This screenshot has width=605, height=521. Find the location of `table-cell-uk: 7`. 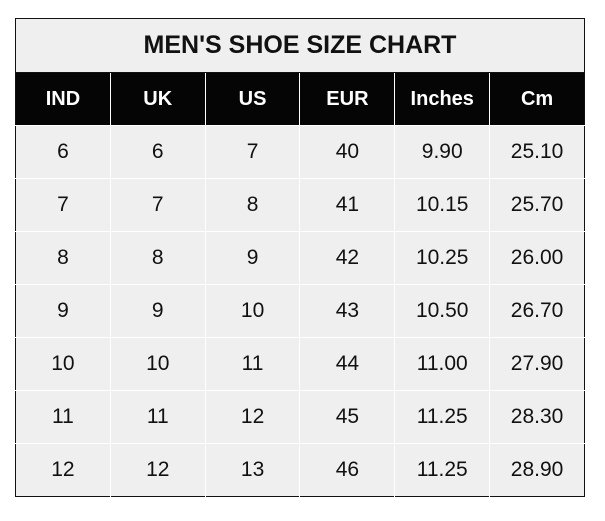

table-cell-uk: 7 is located at coordinates (157, 205).